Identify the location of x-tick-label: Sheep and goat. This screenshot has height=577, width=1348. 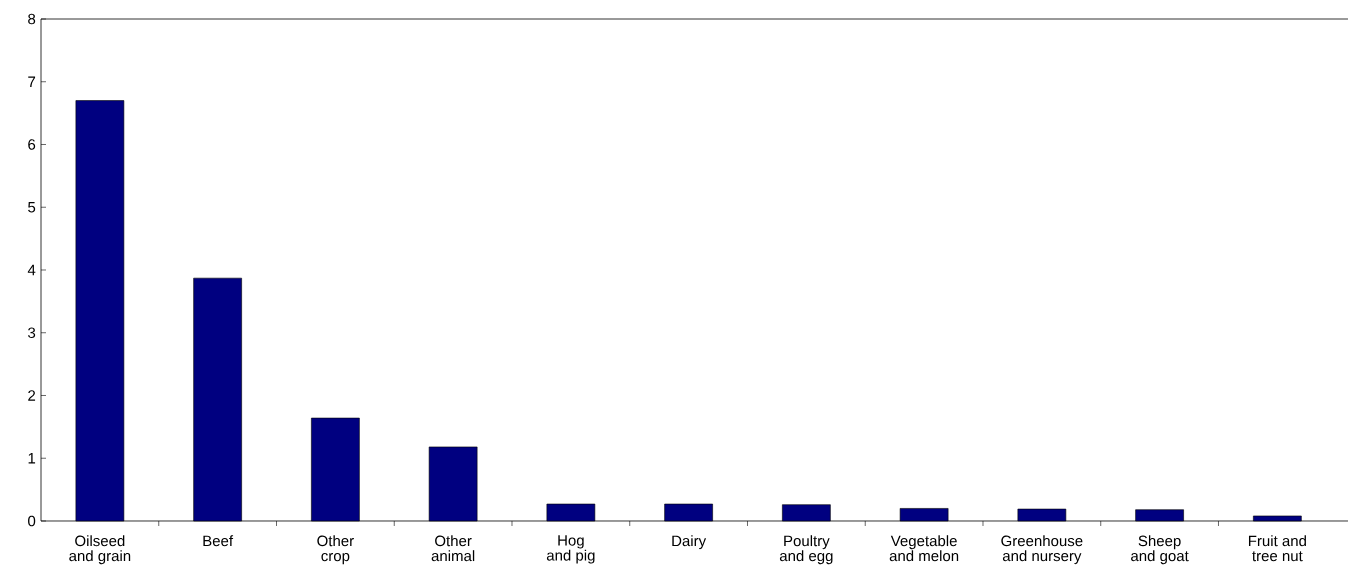
(1160, 550).